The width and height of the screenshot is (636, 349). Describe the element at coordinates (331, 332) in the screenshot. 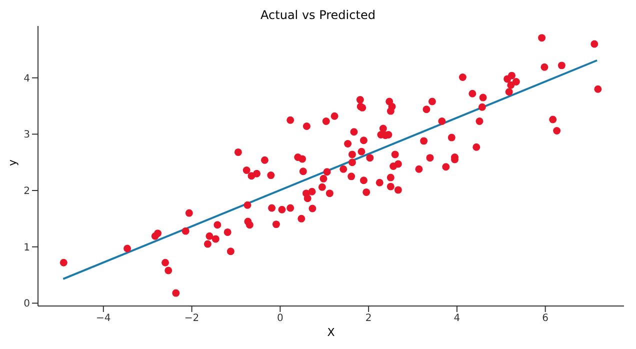

I see `x-axis-title: X` at that location.